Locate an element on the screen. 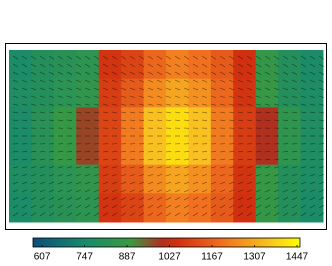 The image size is (332, 266). colorbar-tick-label: 607 is located at coordinates (42, 257).